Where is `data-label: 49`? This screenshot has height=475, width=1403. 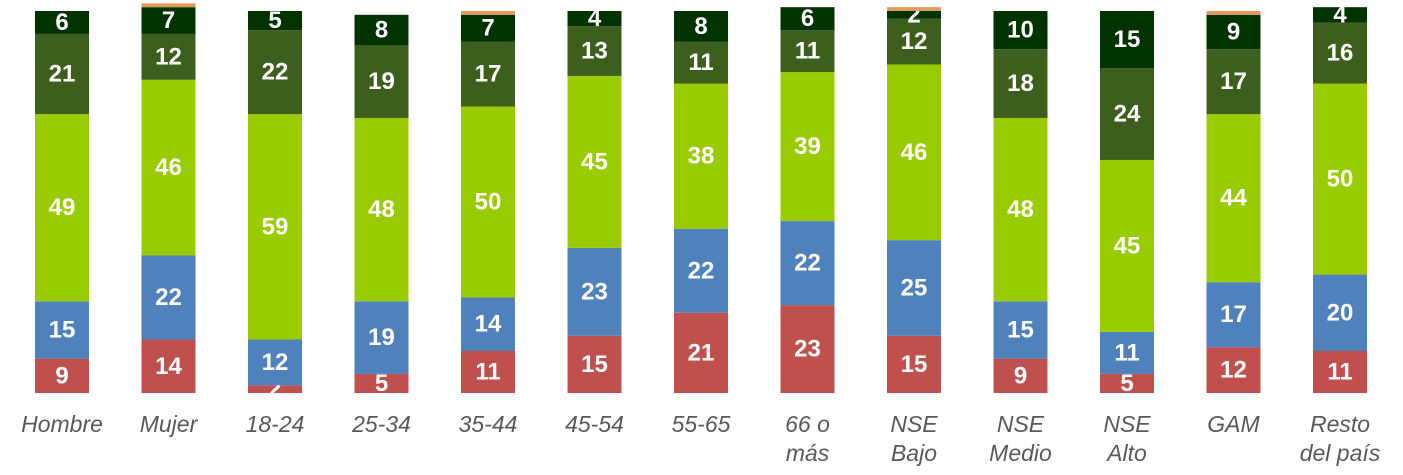
data-label: 49 is located at coordinates (62, 207).